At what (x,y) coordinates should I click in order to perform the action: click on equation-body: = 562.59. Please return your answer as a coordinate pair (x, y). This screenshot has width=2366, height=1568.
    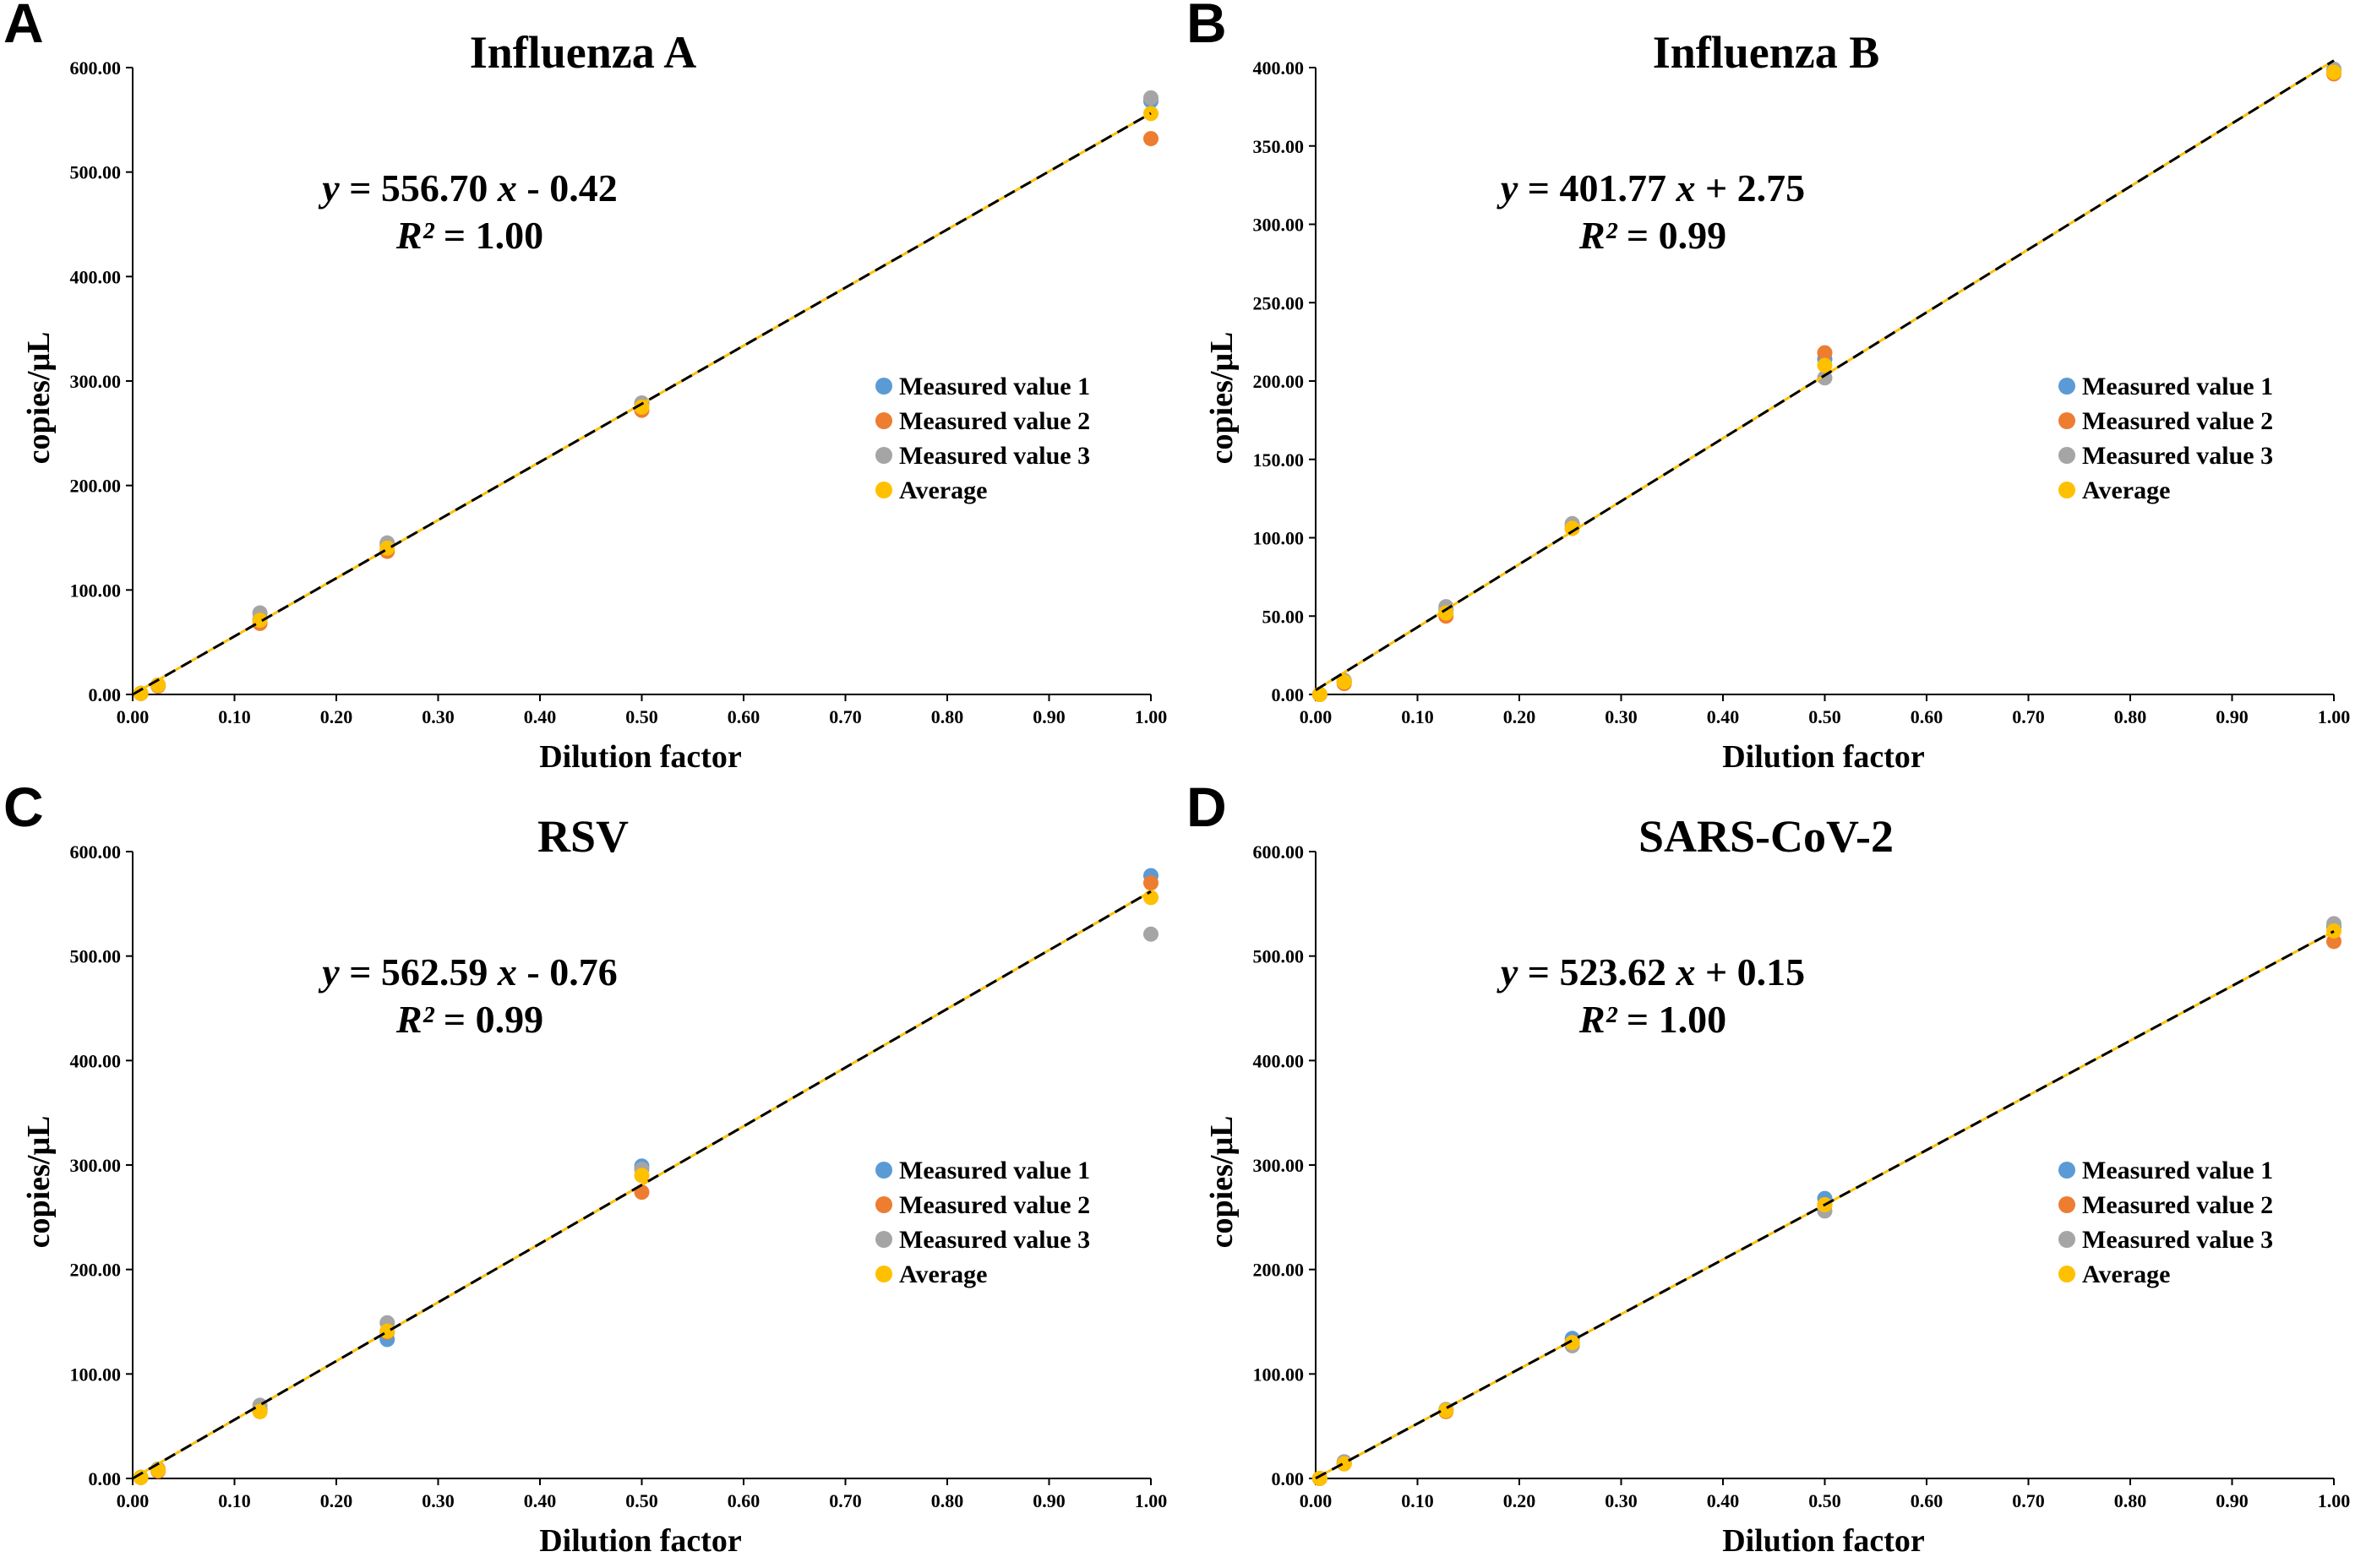
    Looking at the image, I should click on (419, 972).